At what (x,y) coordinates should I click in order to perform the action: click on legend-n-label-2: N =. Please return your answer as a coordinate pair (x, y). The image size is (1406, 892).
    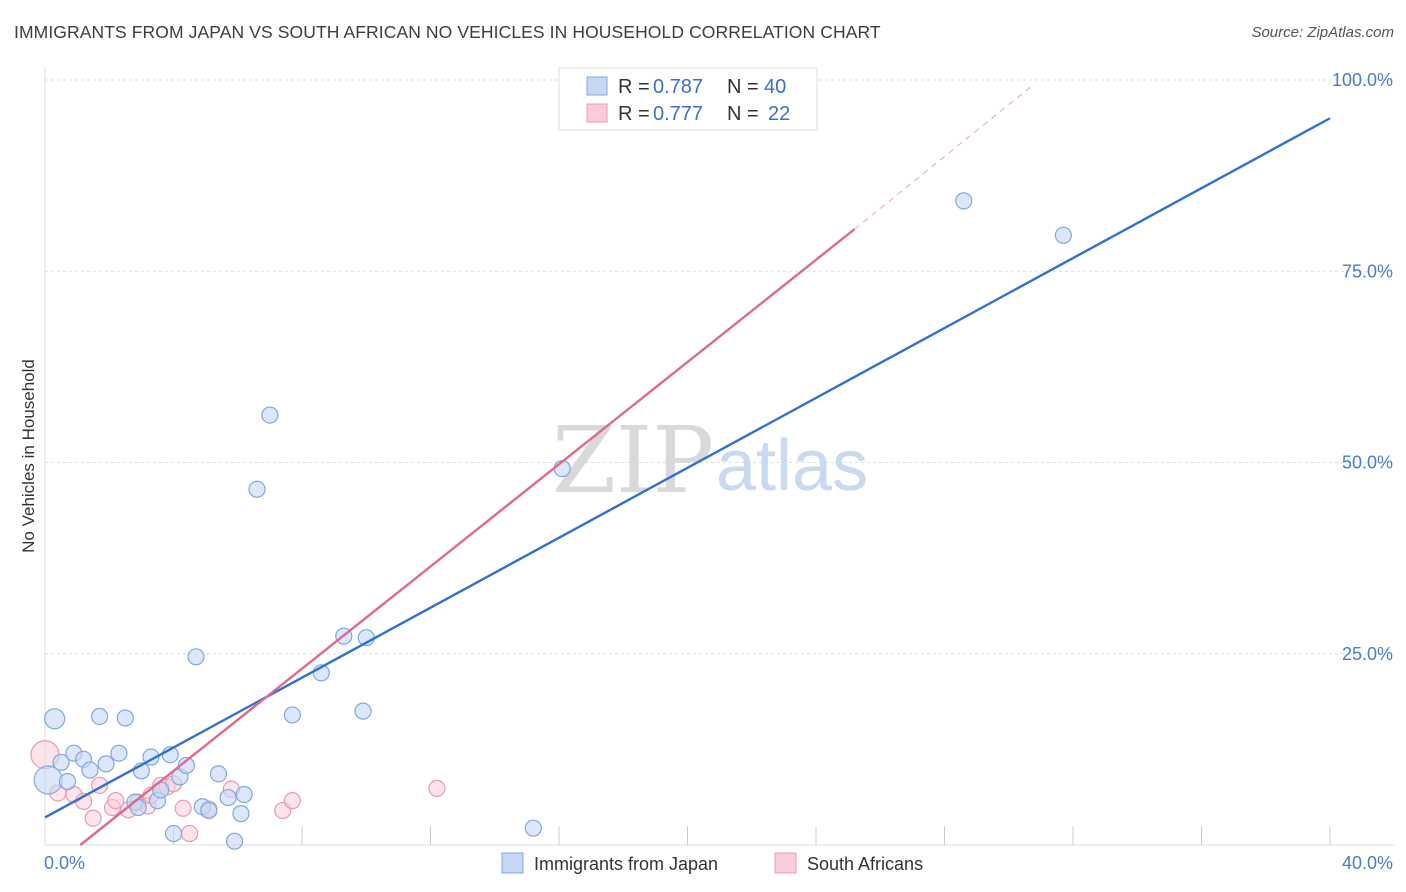
    Looking at the image, I should click on (743, 114).